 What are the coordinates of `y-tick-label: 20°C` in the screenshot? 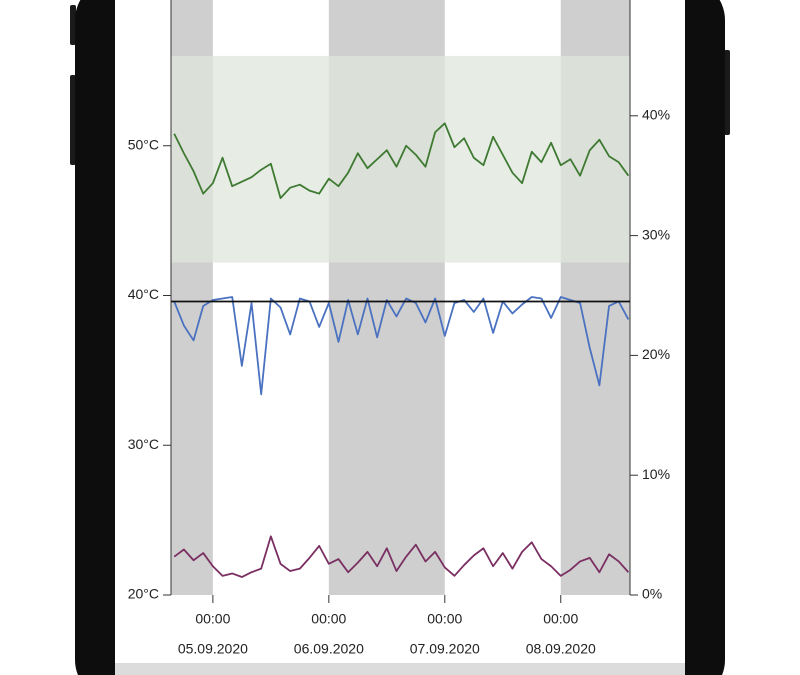 It's located at (143, 594).